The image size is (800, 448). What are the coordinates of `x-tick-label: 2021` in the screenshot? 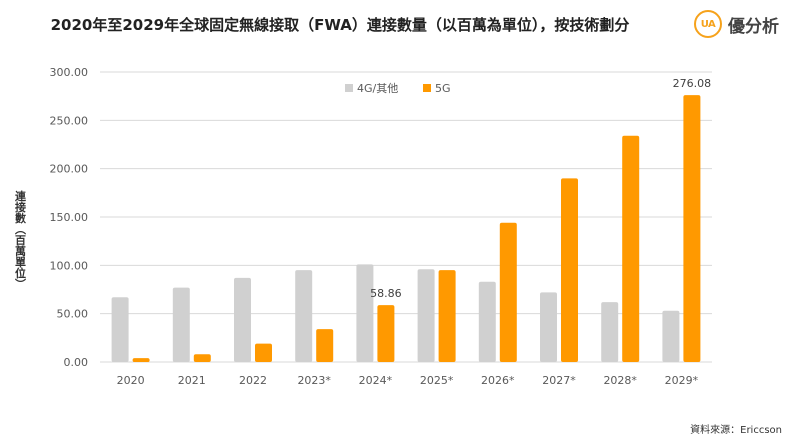 It's located at (192, 380).